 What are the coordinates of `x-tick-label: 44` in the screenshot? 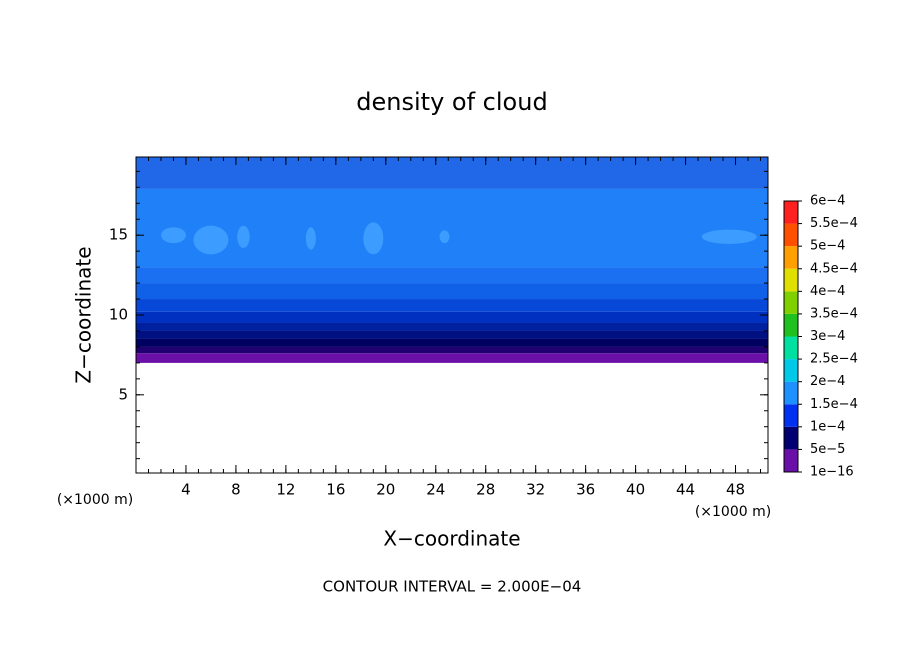 It's located at (685, 490).